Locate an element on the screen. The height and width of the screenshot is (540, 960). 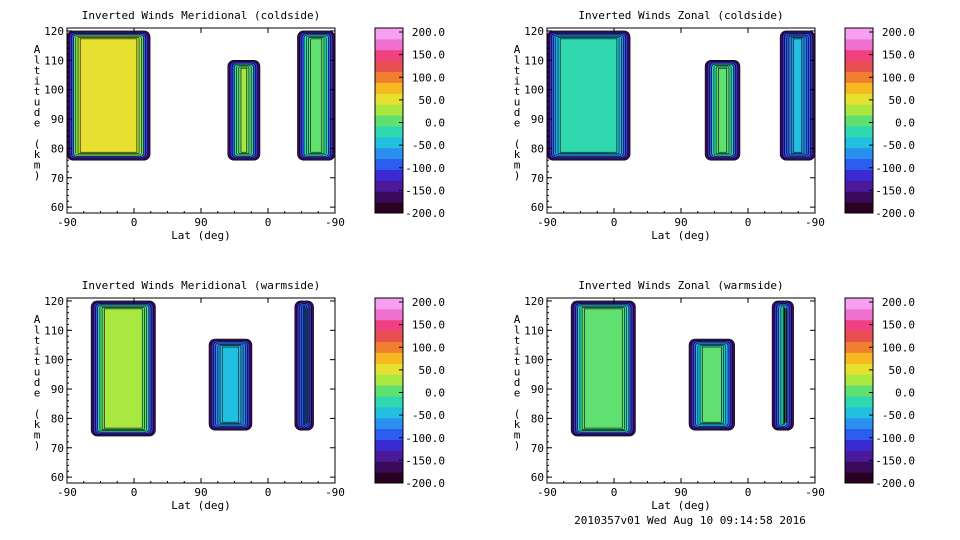
y-tick-label: 90 is located at coordinates (57, 119).